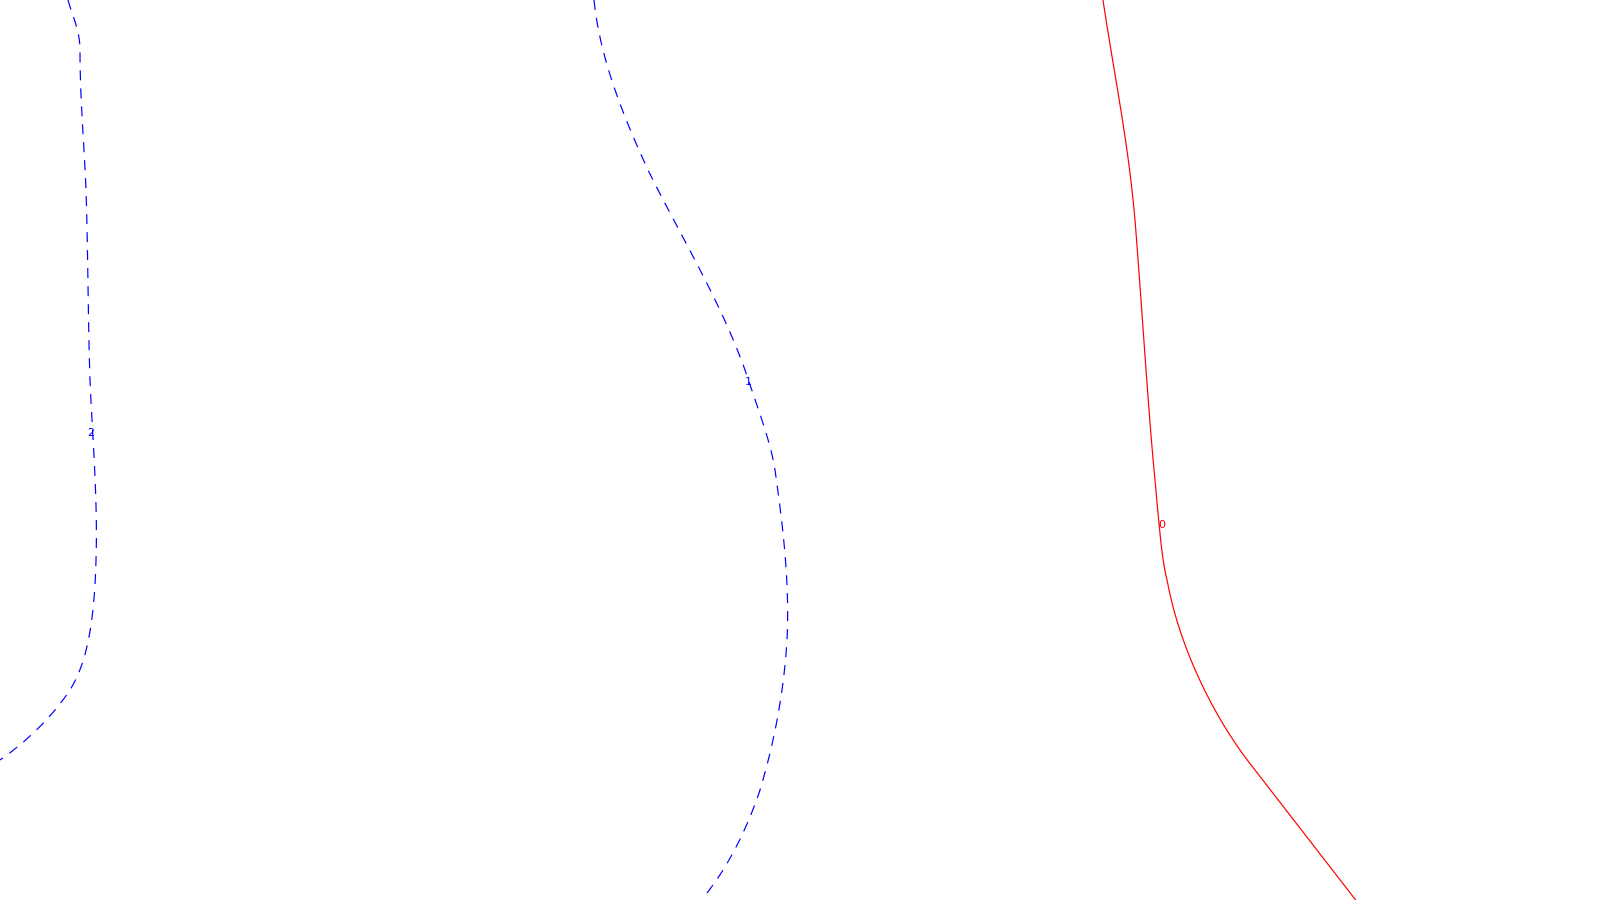 The image size is (1600, 900). I want to click on contour-2: 2, so click(49, 380).